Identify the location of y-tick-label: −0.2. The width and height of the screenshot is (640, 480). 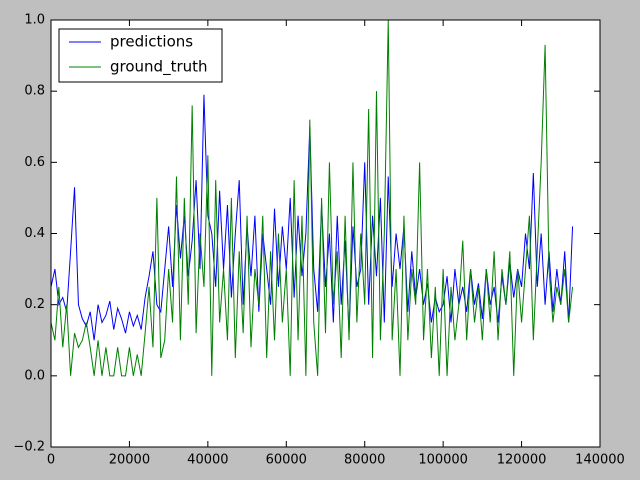
(29, 447).